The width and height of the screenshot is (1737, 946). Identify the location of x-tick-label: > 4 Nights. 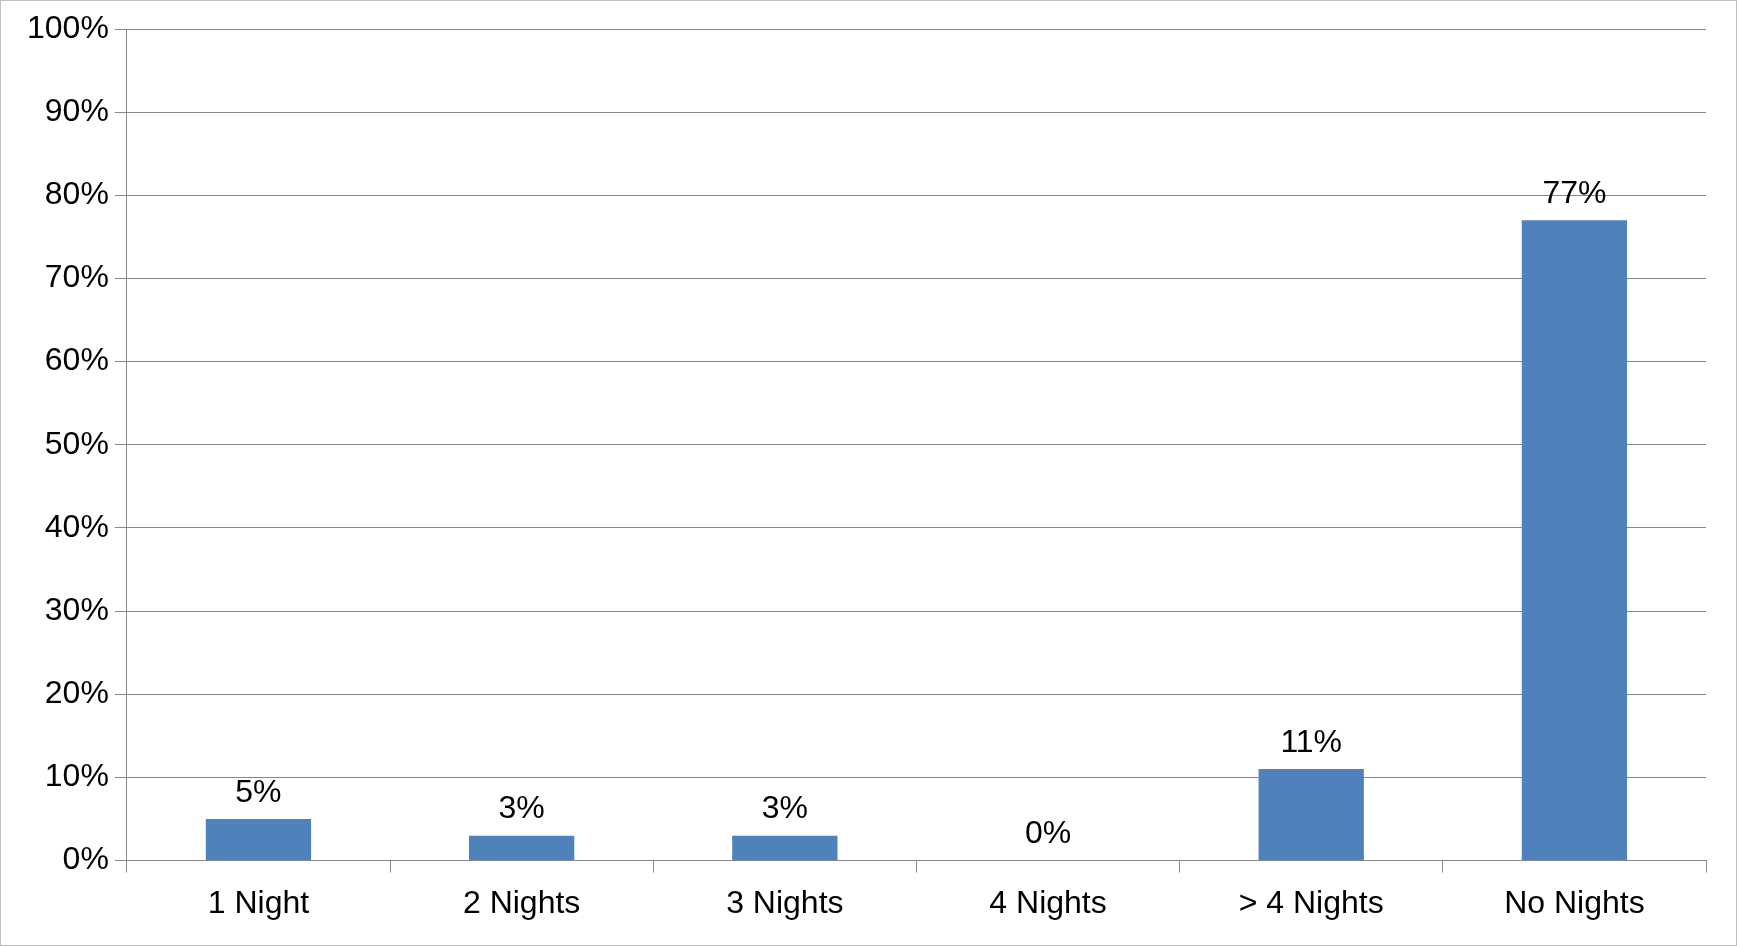
(1311, 901).